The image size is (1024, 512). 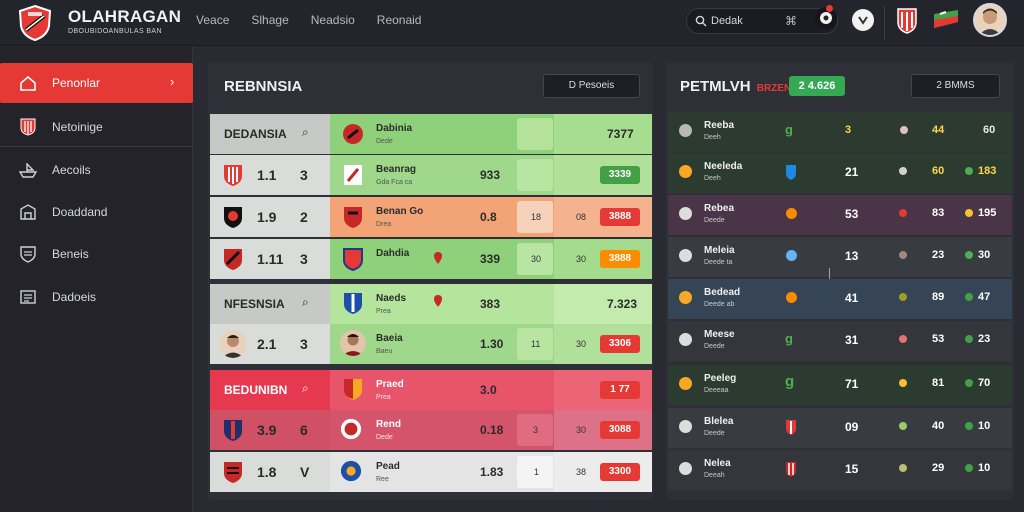 I want to click on team-sub: Dede, so click(x=384, y=141).